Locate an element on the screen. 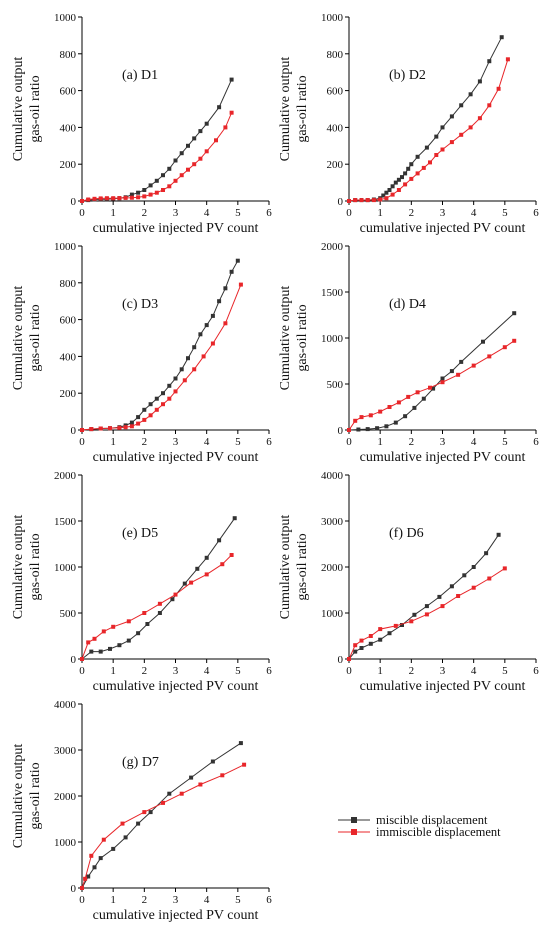  y-axis-title: gas-oil ratio is located at coordinates (35, 795).